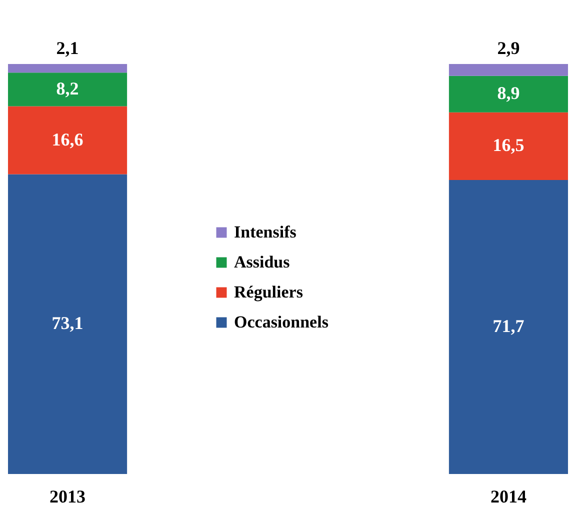  I want to click on legend-label: Intensifs, so click(265, 232).